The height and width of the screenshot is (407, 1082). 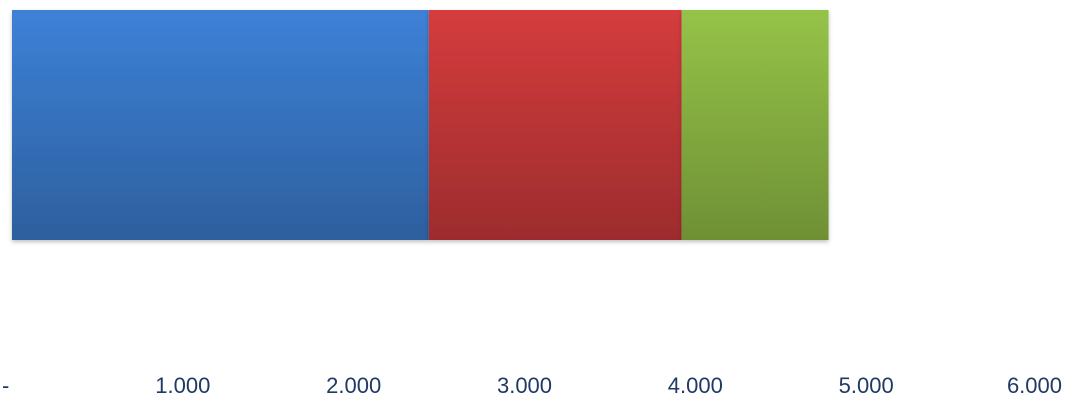 I want to click on x-tick-label: 2.000, so click(x=353, y=385).